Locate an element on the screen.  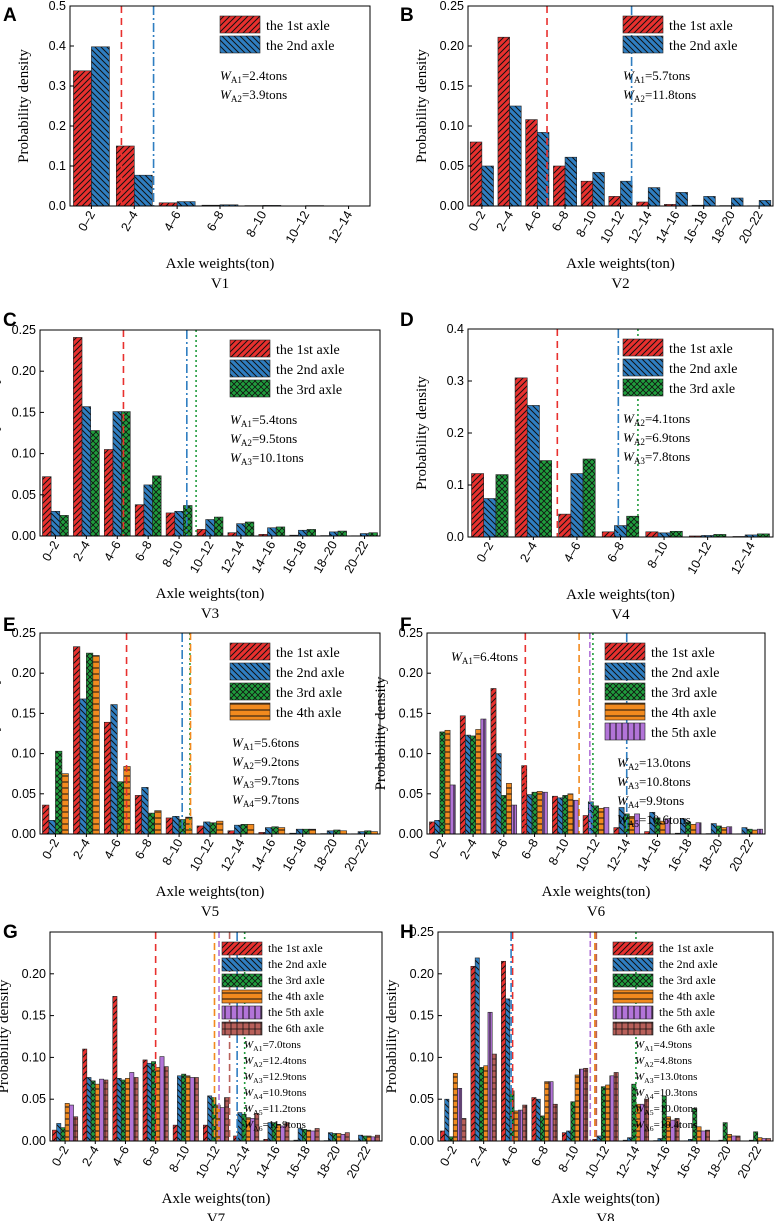
legend-swatch-axle4 is located at coordinates (242, 996).